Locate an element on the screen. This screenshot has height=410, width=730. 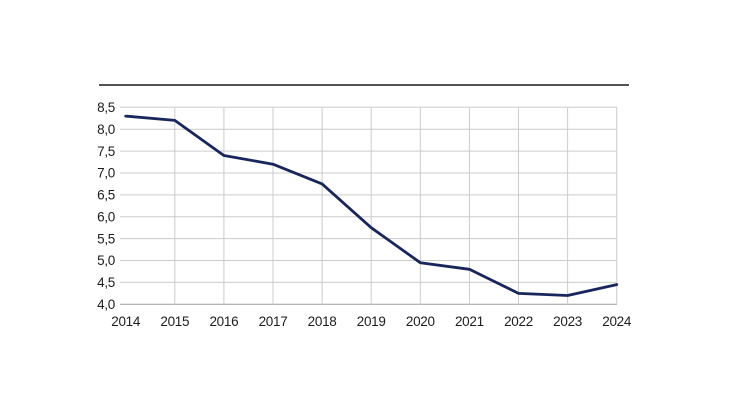
x-tick-label: 2019 is located at coordinates (371, 321).